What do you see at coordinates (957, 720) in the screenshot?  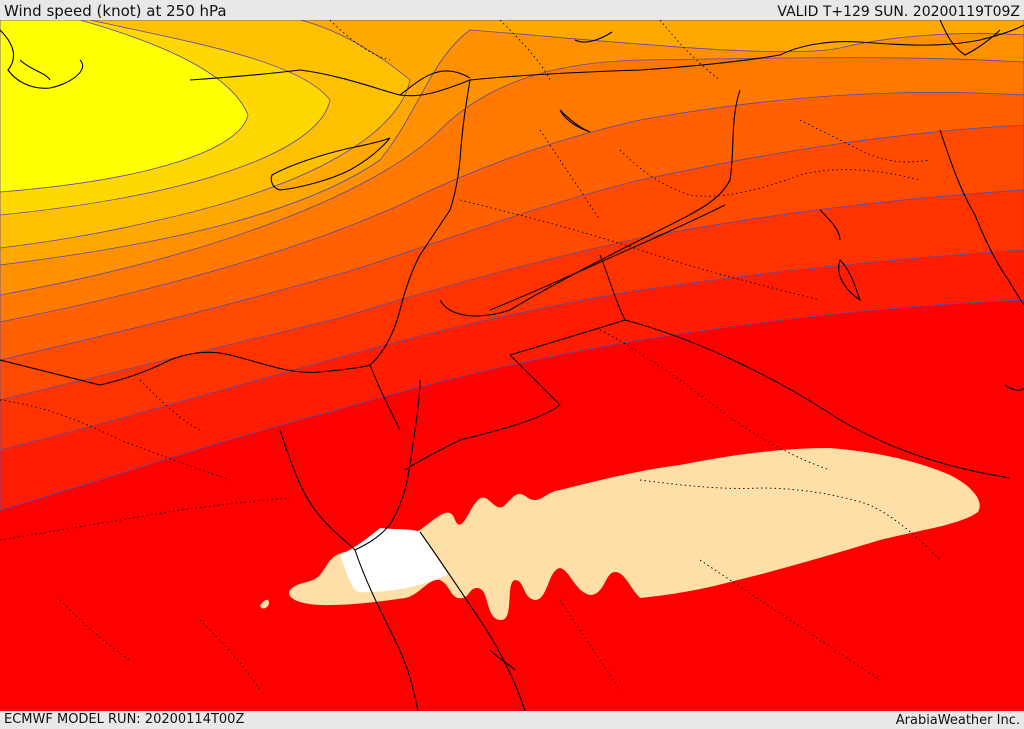 I see `credit: ArabiaWeather Inc.` at bounding box center [957, 720].